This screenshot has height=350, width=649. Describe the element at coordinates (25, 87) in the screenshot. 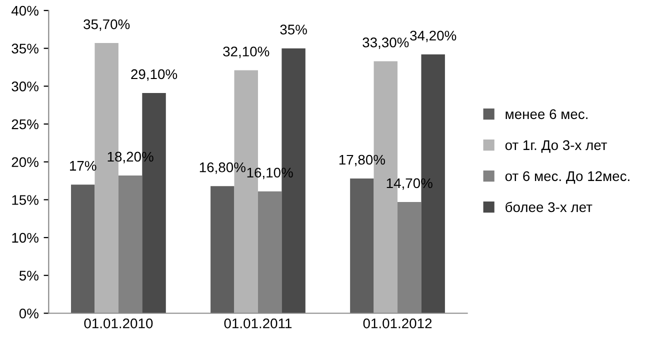

I see `y-tick-label: 30%` at that location.